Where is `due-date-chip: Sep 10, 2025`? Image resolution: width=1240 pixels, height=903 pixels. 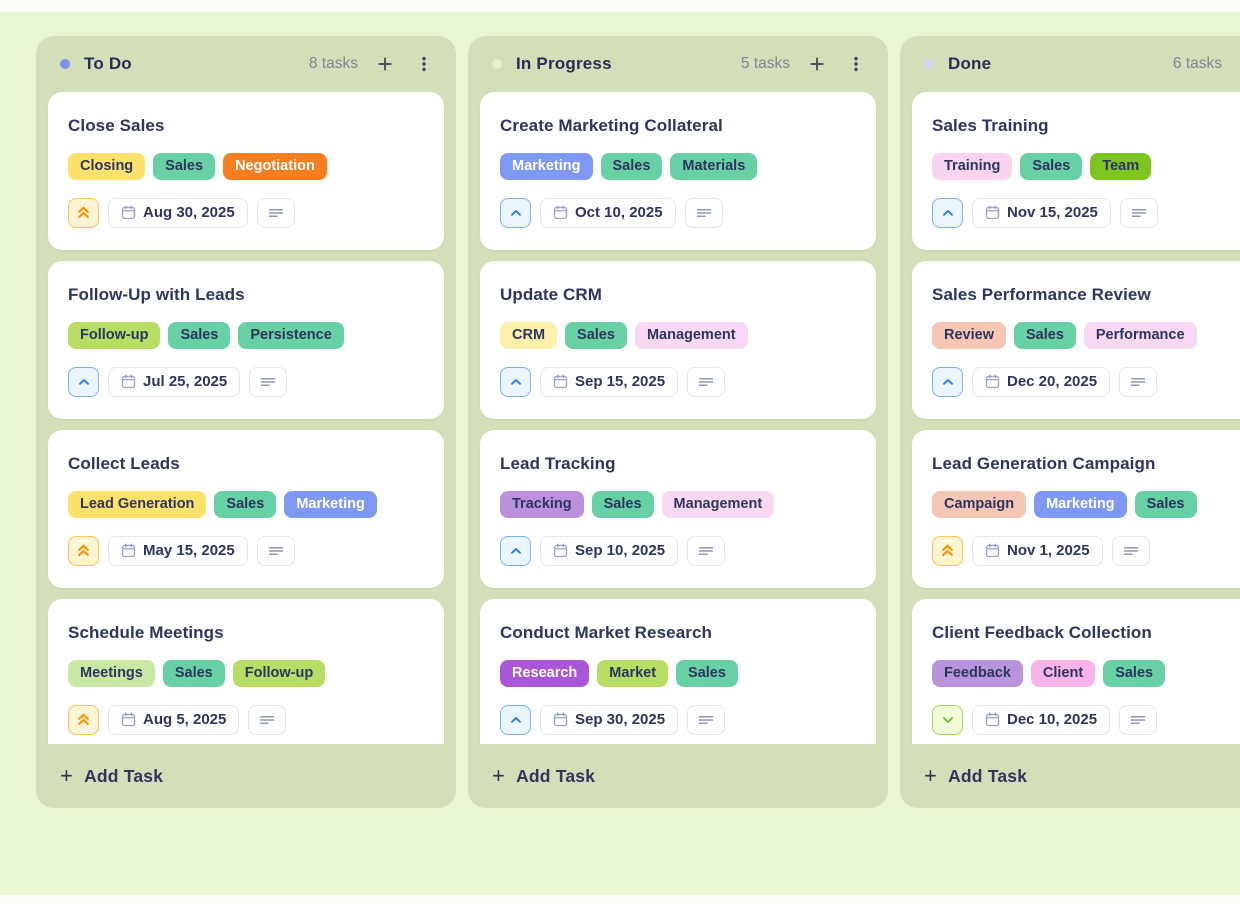 due-date-chip: Sep 10, 2025 is located at coordinates (609, 550).